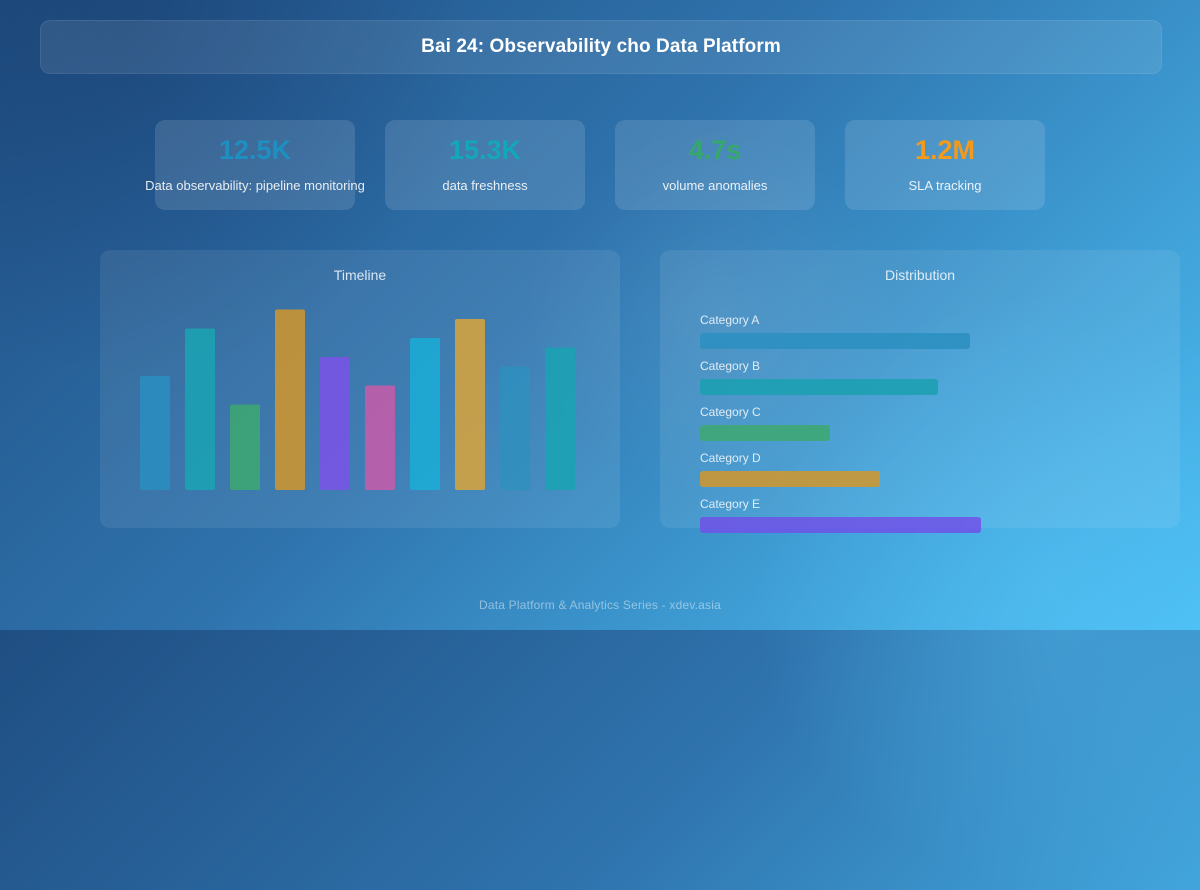 This screenshot has height=890, width=1200. I want to click on timeline-chart, so click(357, 399).